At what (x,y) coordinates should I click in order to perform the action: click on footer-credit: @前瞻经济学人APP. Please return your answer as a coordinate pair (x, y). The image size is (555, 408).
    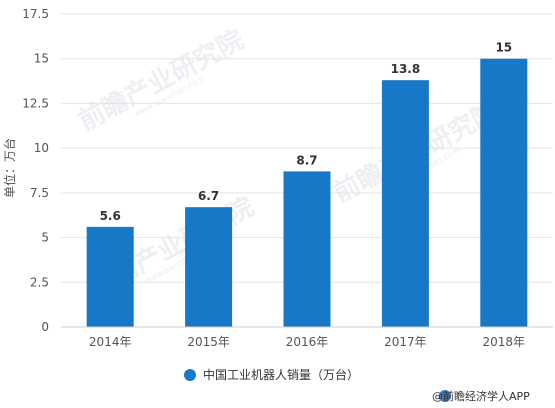
    Looking at the image, I should click on (481, 396).